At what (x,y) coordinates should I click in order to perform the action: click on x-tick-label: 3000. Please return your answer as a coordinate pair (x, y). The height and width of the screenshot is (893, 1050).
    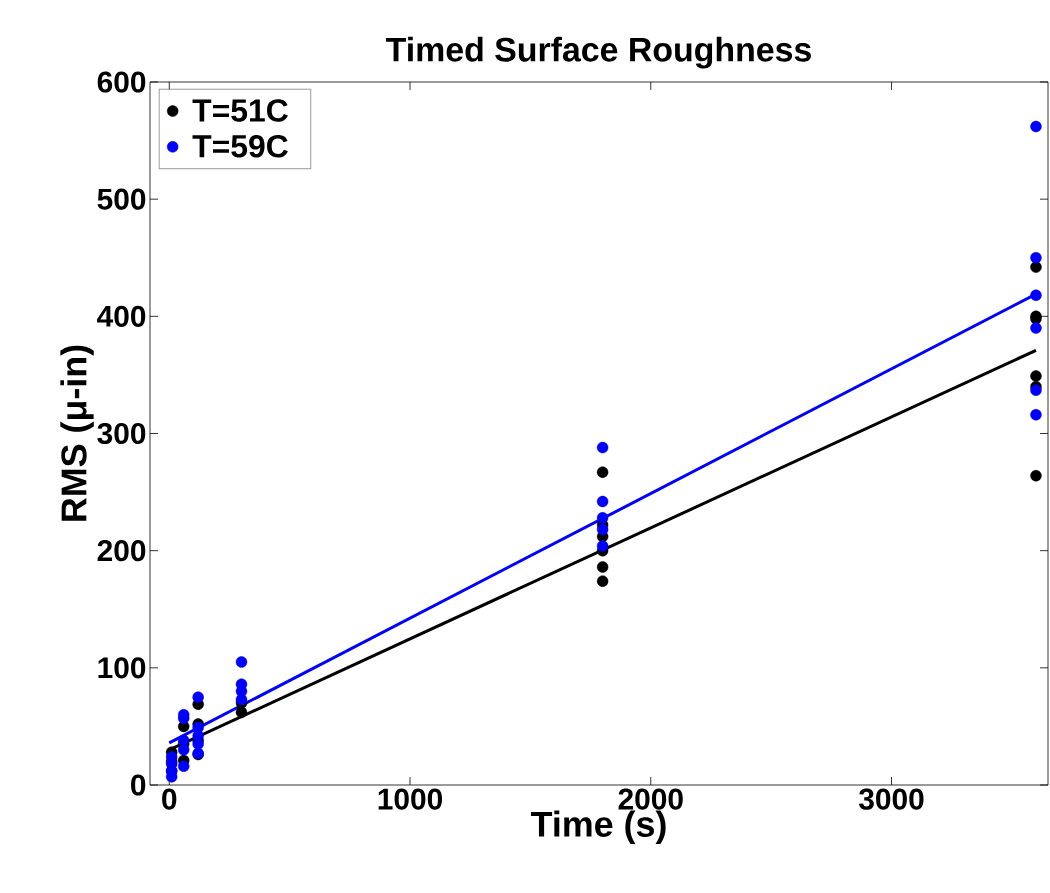
    Looking at the image, I should click on (891, 799).